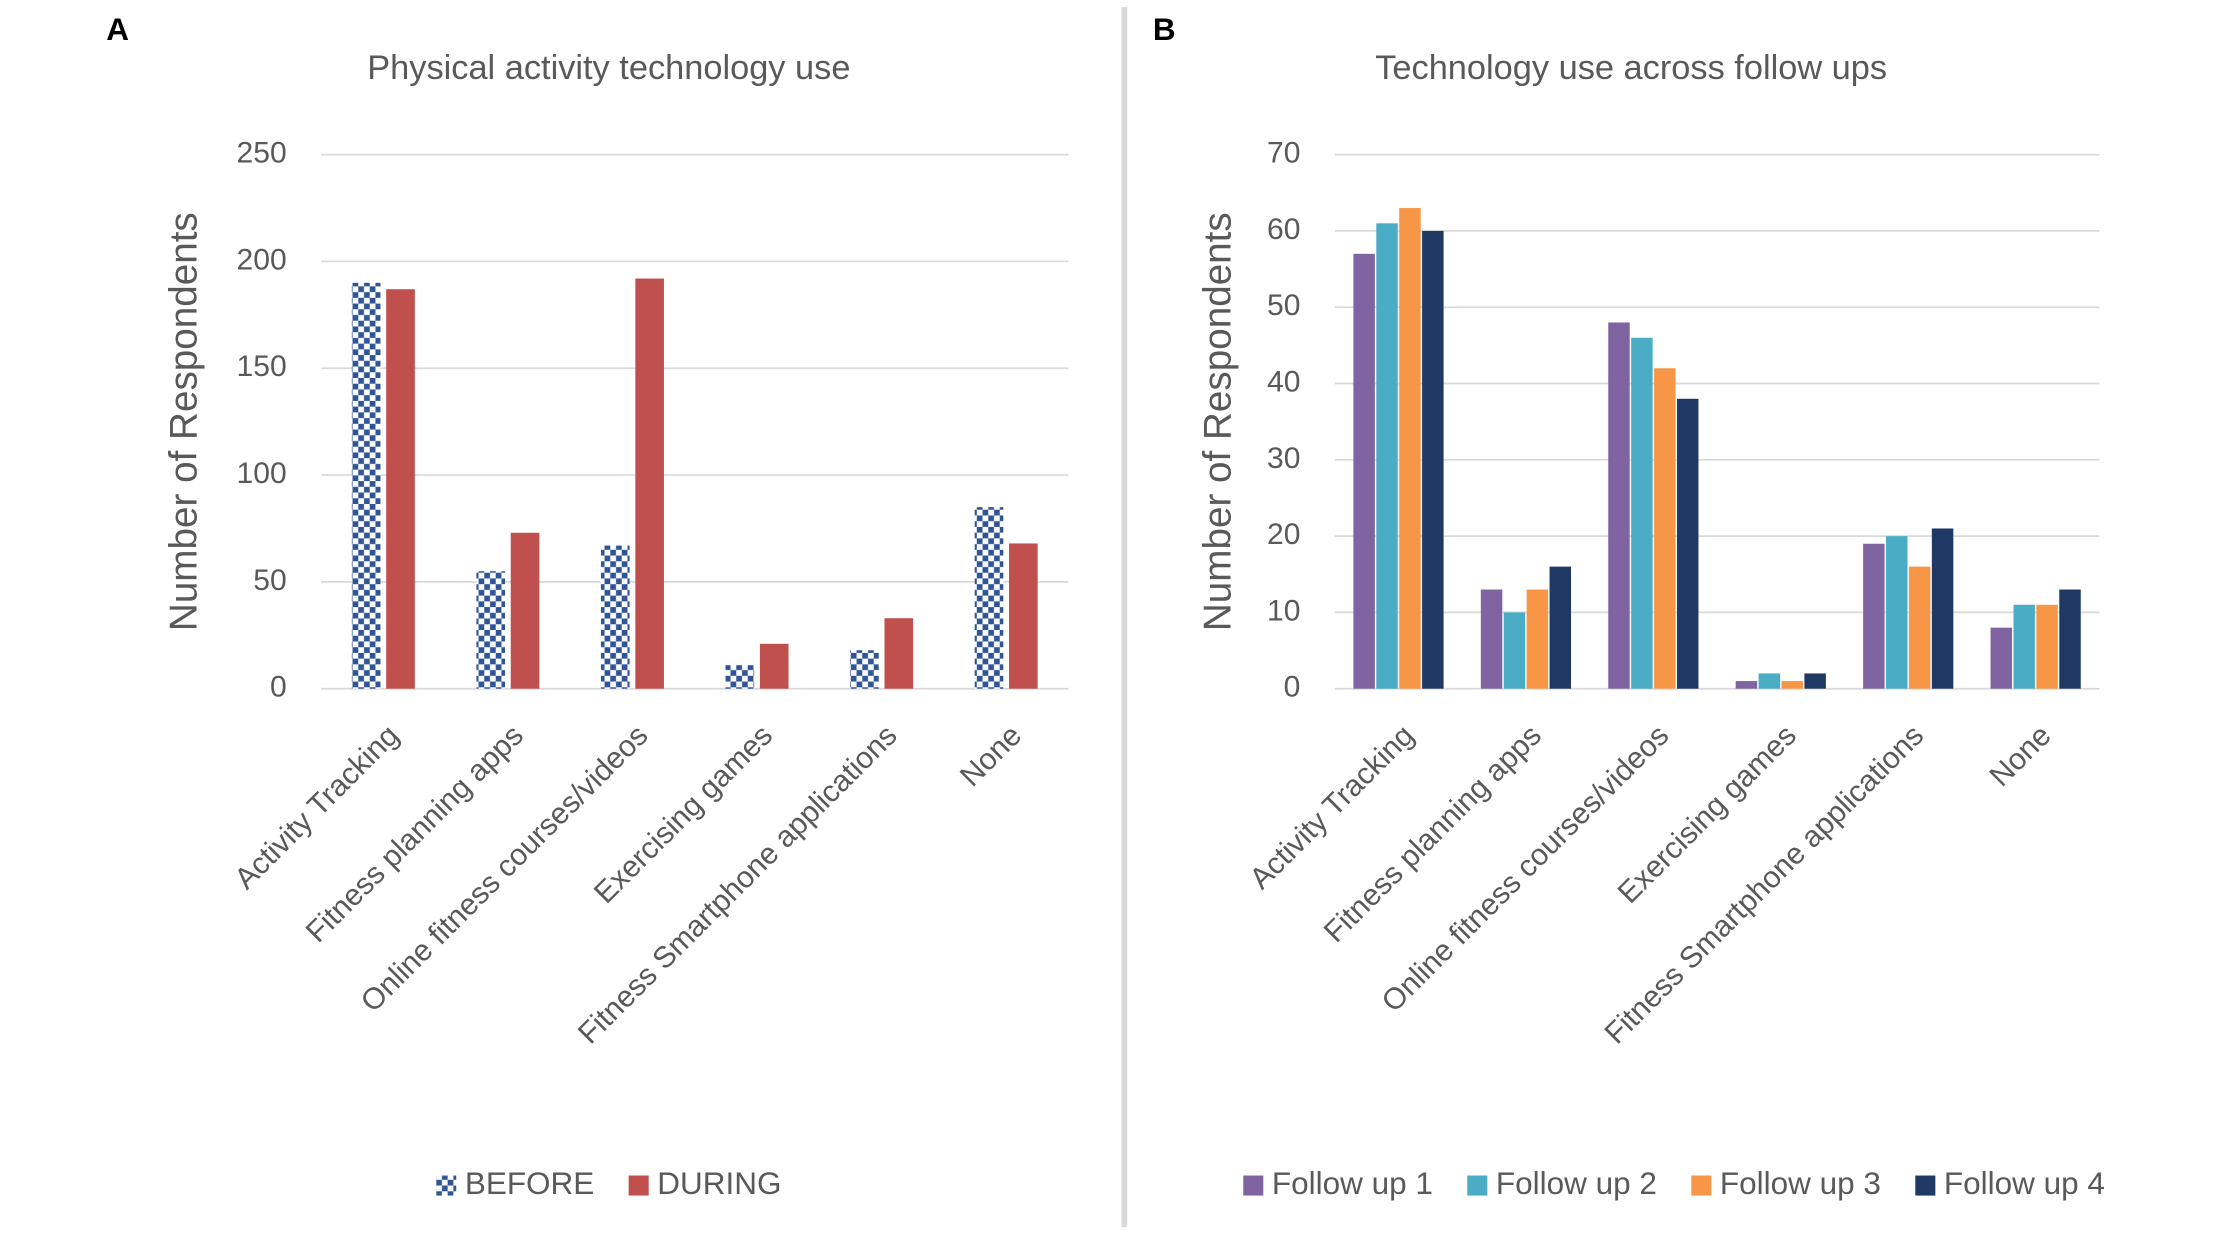  I want to click on y-tick-label: 150, so click(262, 366).